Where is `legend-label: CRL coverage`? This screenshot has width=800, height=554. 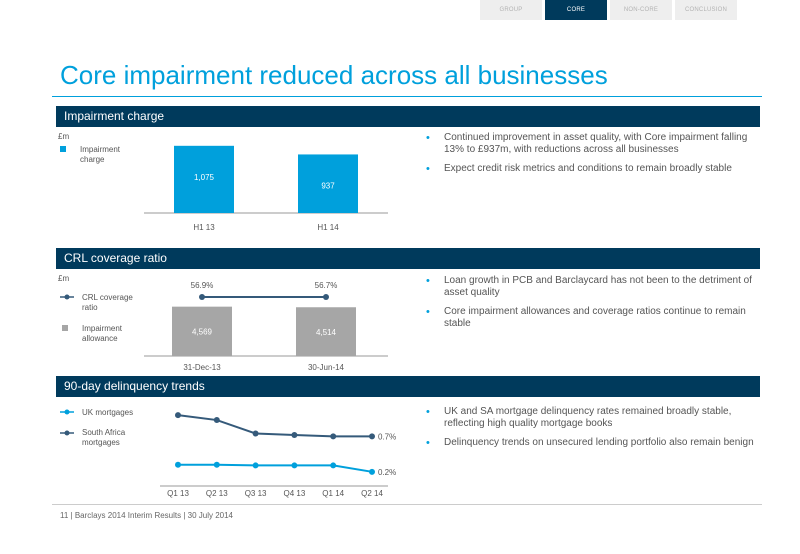
legend-label: CRL coverage is located at coordinates (107, 297).